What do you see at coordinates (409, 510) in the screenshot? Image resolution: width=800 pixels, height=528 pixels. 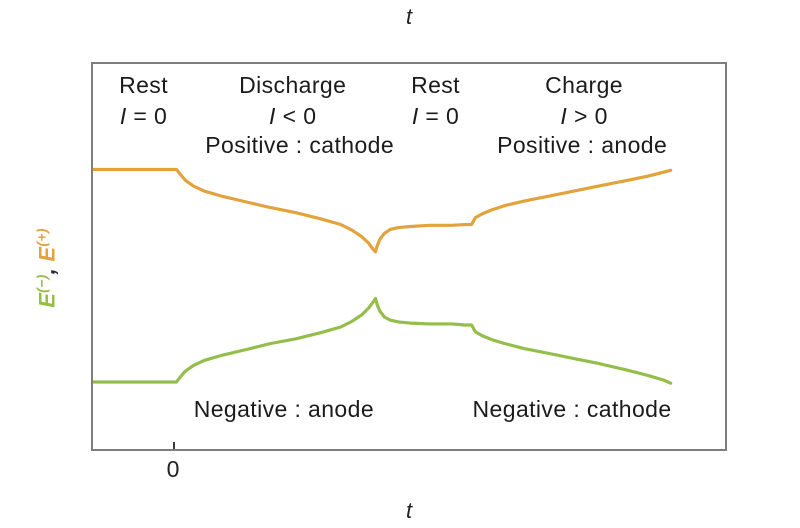 I see `bottom-time-axis-label: t` at bounding box center [409, 510].